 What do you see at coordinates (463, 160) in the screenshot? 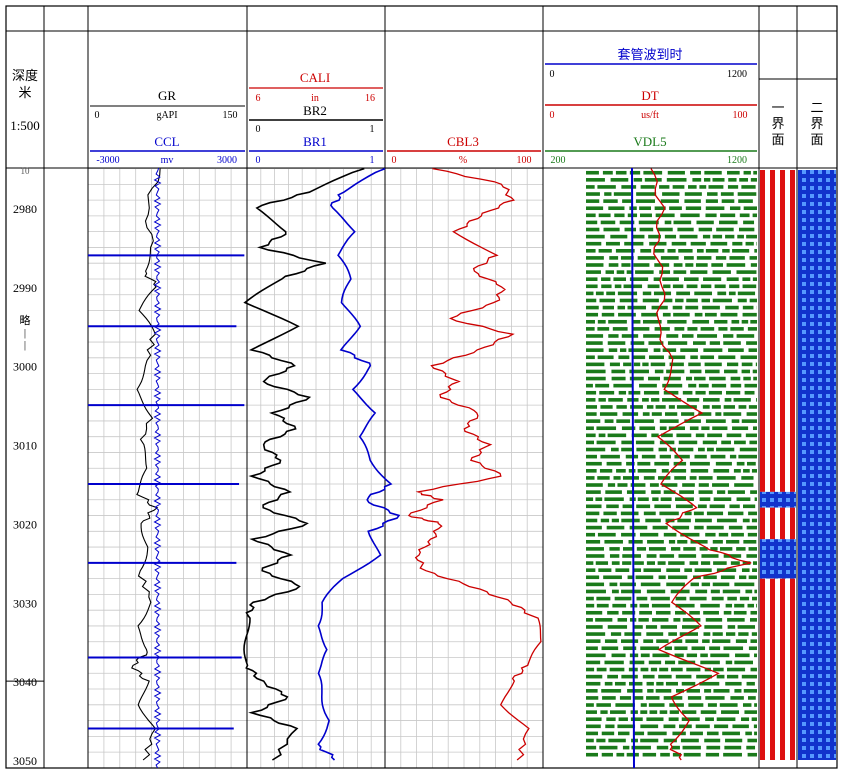
I see `cbl3-unit: %` at bounding box center [463, 160].